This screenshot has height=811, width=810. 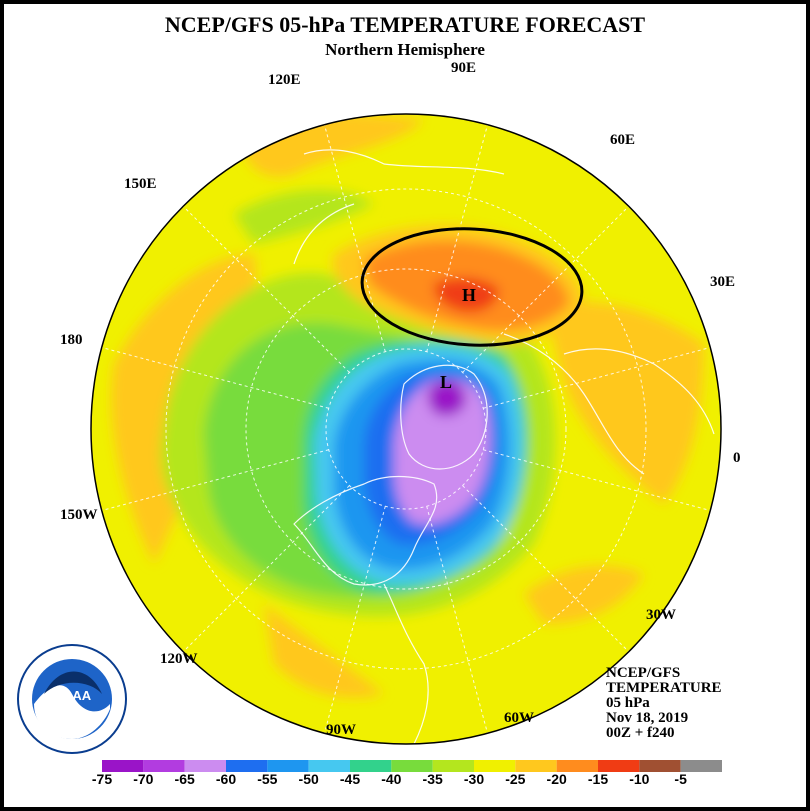 I want to click on noaa-logo: NOAA, so click(x=72, y=699).